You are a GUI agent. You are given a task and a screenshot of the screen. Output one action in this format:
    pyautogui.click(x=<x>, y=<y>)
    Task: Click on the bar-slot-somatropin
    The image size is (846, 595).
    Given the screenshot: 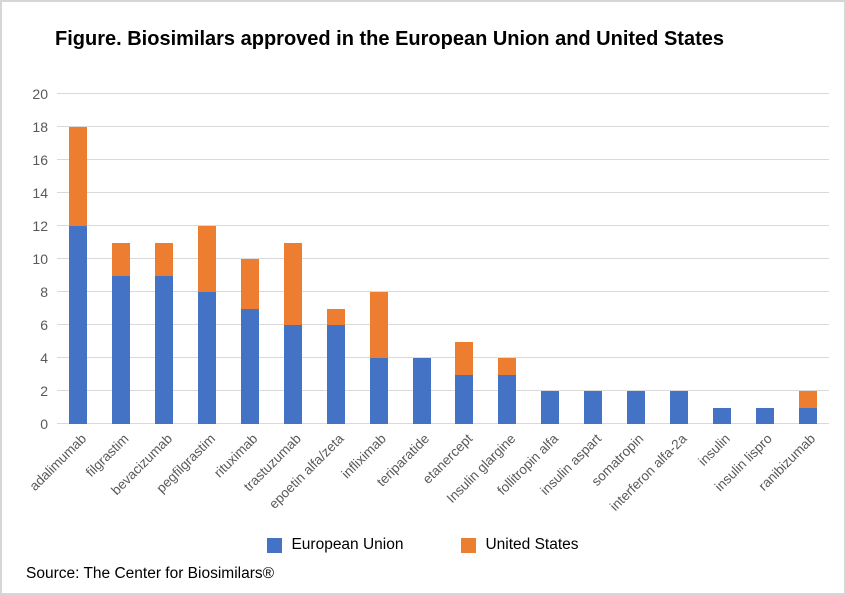 What is the action you would take?
    pyautogui.click(x=636, y=259)
    